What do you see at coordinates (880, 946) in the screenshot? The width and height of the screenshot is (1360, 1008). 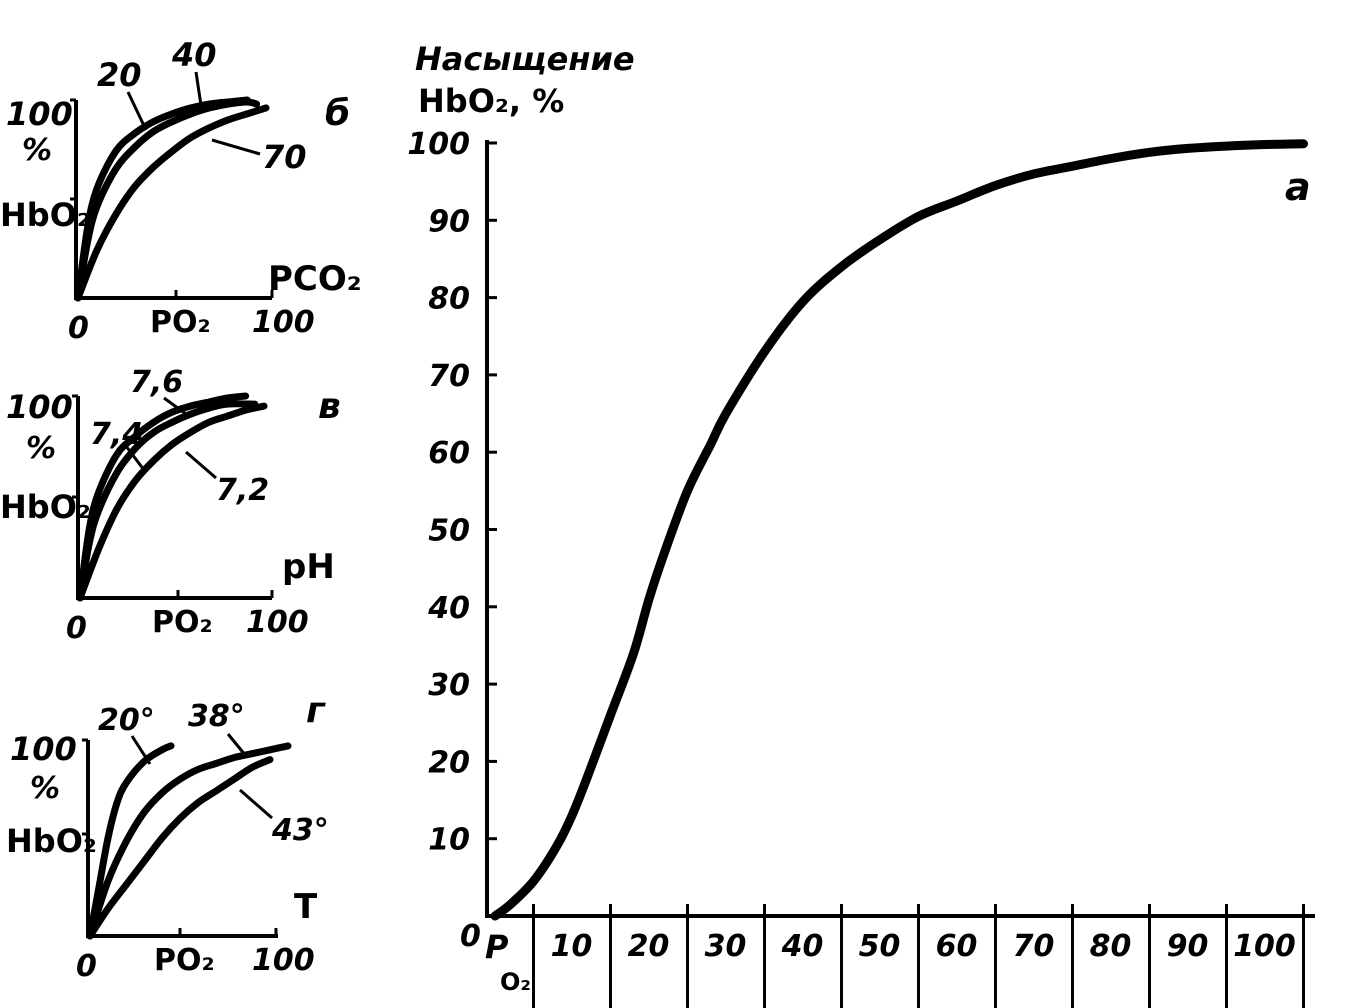 I see `main-xtick-label-50: 50` at bounding box center [880, 946].